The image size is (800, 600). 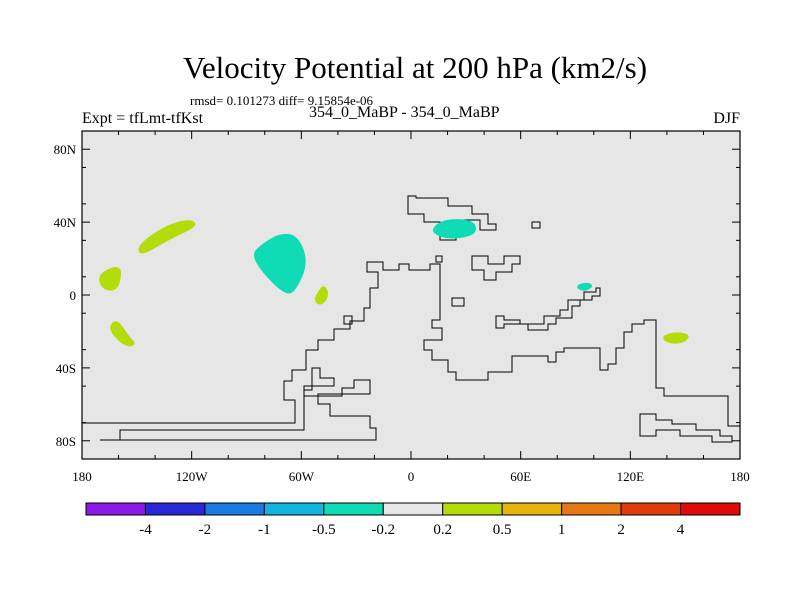 I want to click on y-tick-label: 40S, so click(x=66, y=368).